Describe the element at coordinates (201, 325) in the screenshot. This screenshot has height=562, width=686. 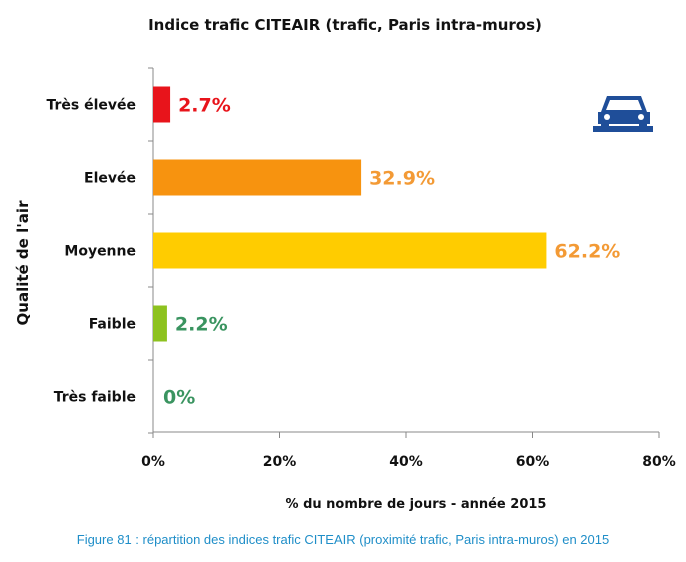
I see `data-label: 2.2%` at that location.